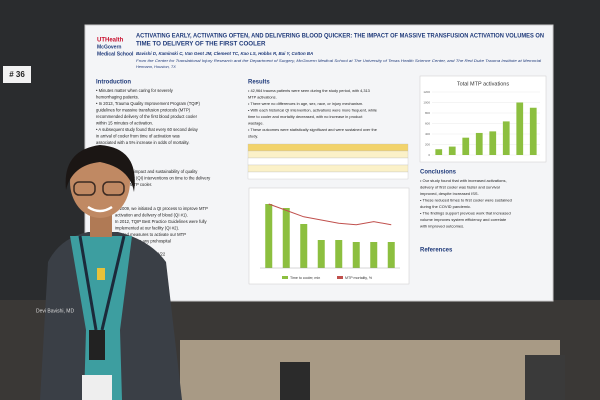 This screenshot has height=400, width=600. I want to click on section-heading: Results, so click(259, 83).